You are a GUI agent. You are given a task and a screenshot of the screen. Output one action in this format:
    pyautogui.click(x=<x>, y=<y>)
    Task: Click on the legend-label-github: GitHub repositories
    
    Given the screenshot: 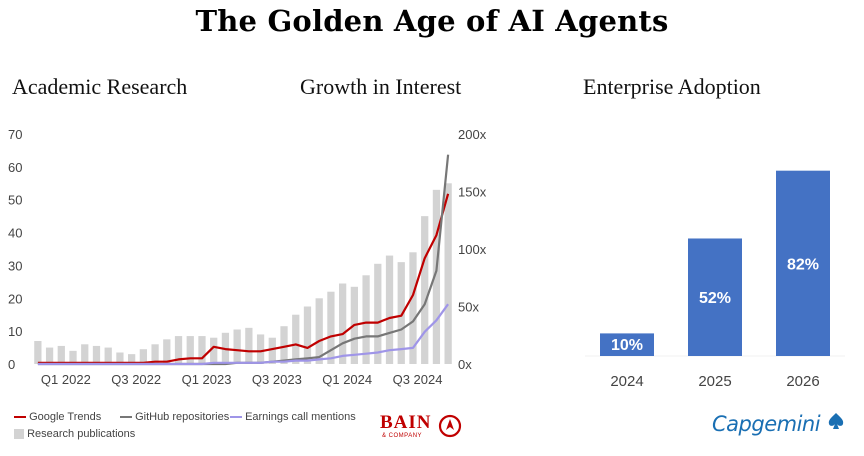 What is the action you would take?
    pyautogui.click(x=182, y=417)
    